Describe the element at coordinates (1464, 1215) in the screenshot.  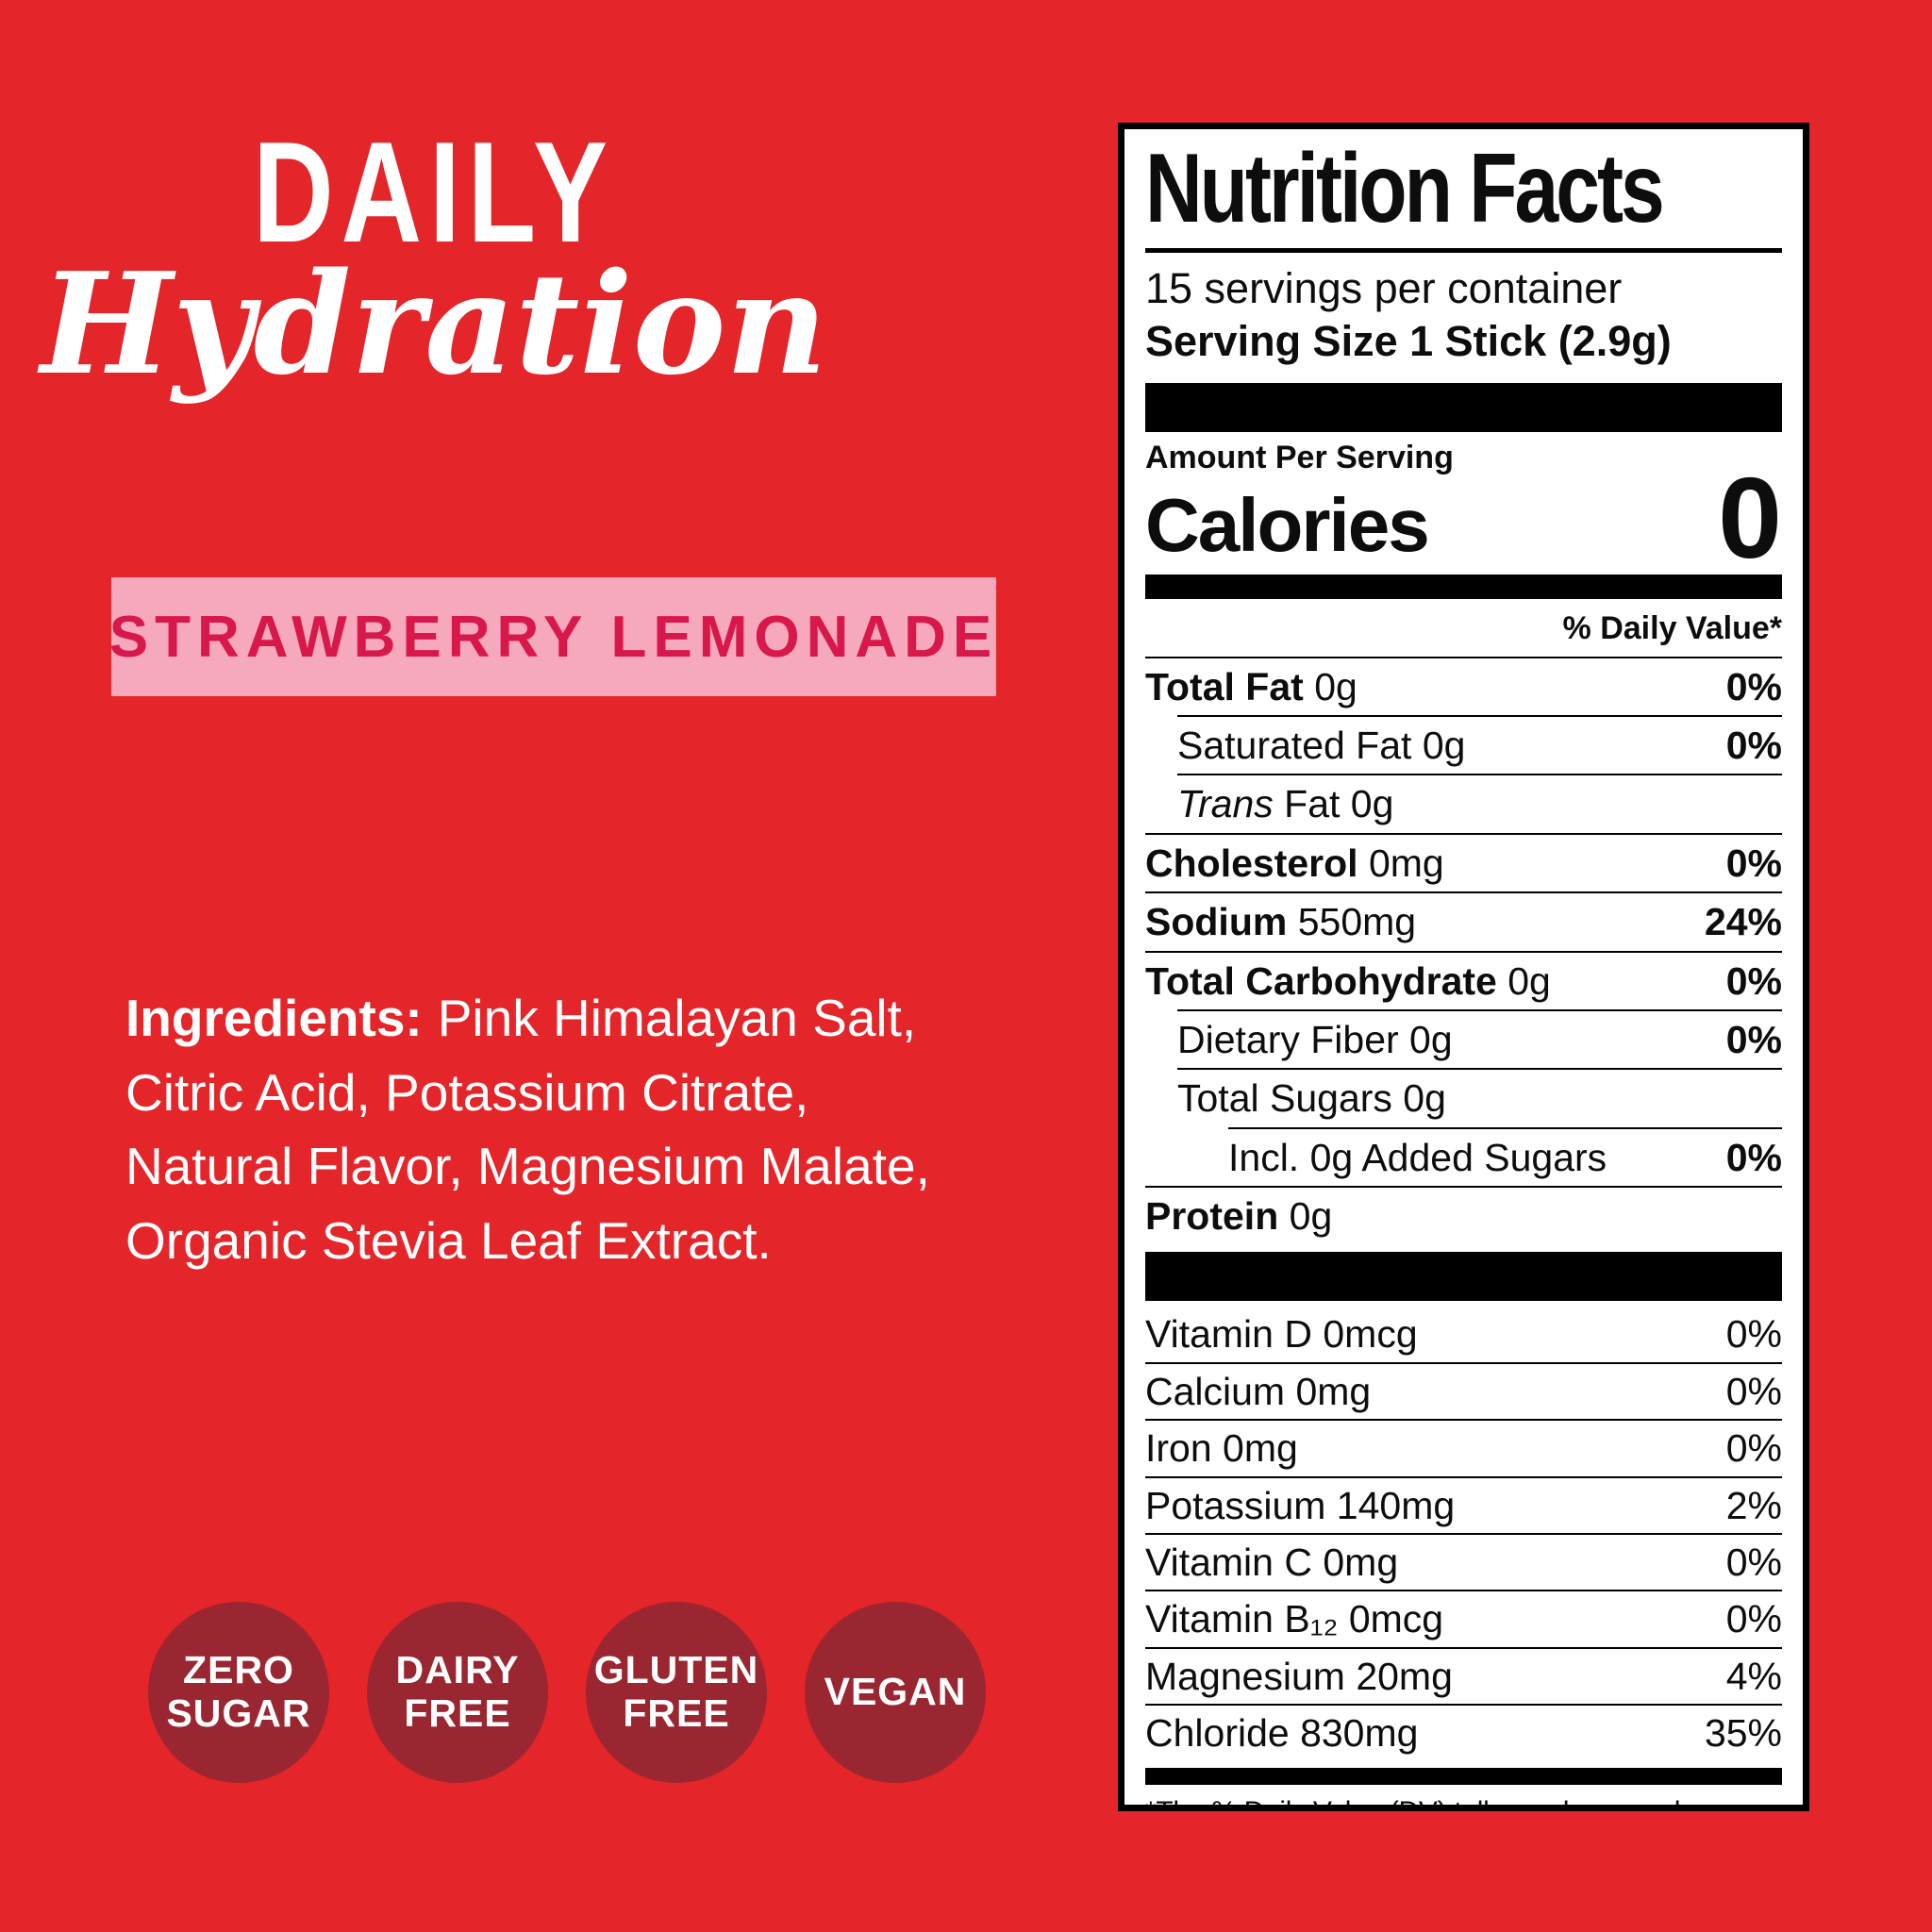
I see `nutrient-row: Protein 0g` at that location.